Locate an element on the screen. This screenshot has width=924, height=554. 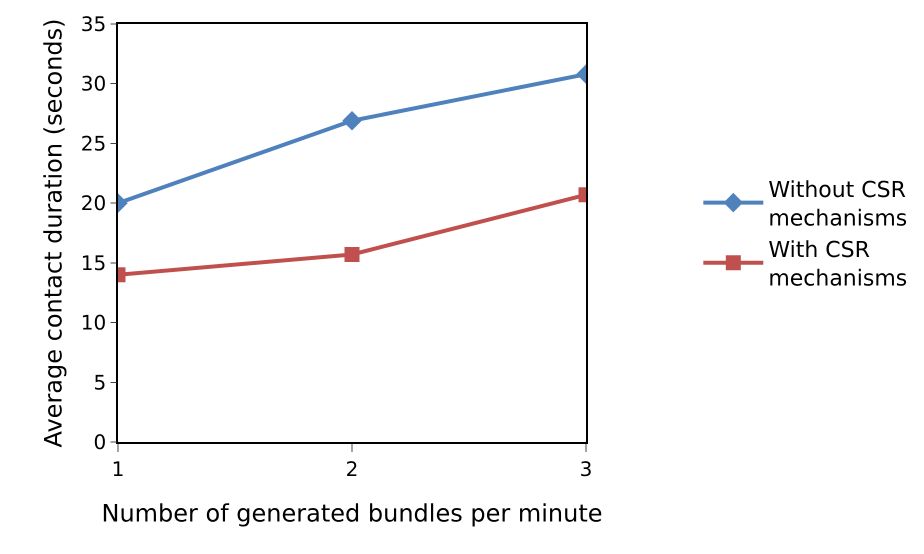
y-tick-label: 30 is located at coordinates (93, 84).